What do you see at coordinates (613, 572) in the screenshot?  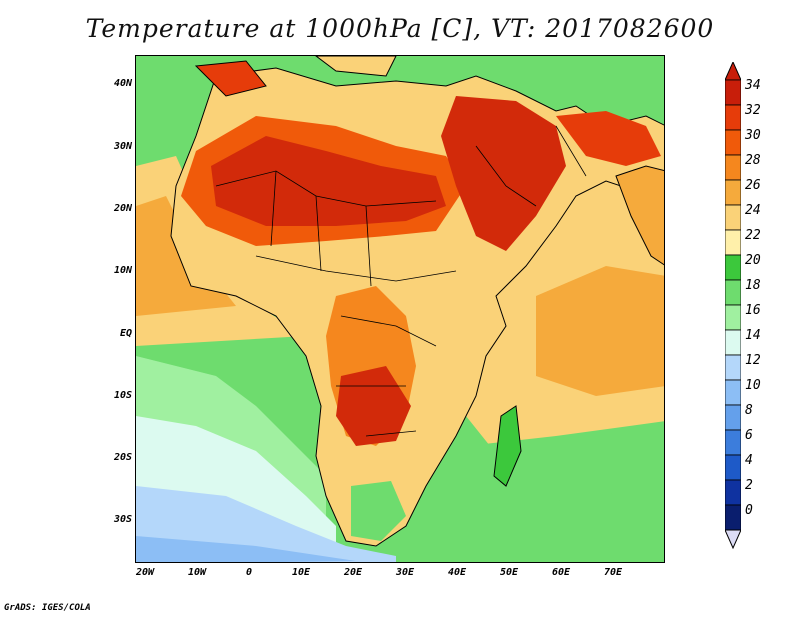 I see `lon-label: 70E` at bounding box center [613, 572].